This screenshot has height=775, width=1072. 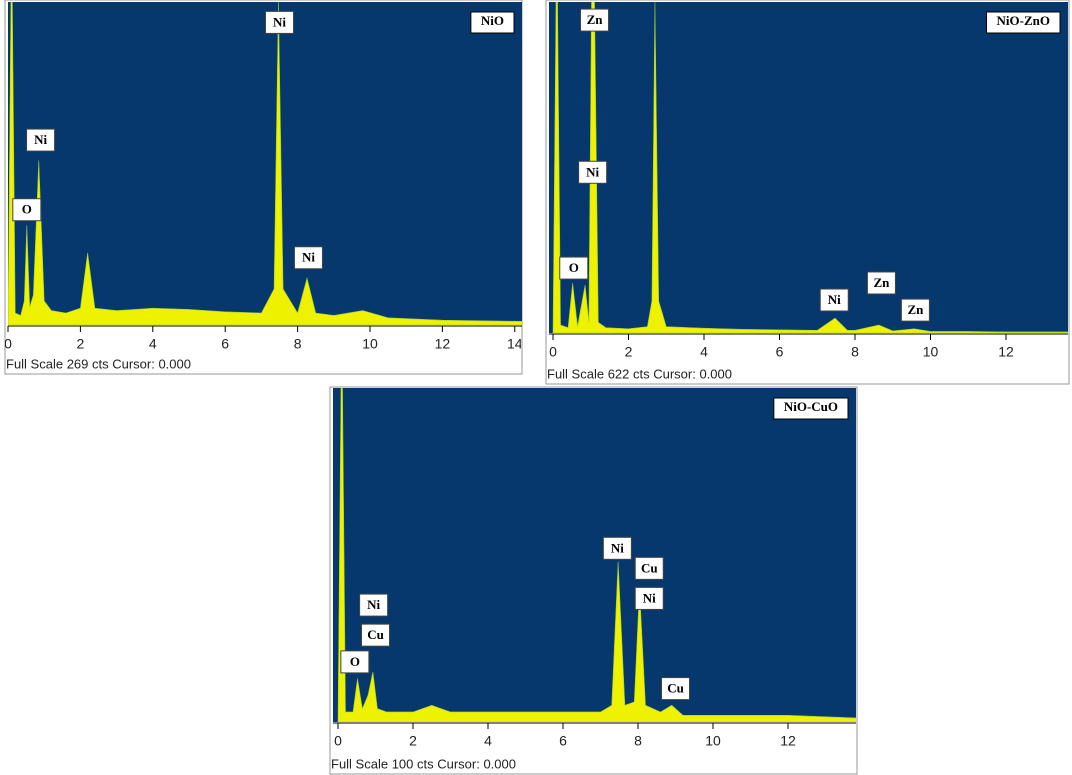 I want to click on x-ticks: 0 2 4 6 8 10 12 1, so click(x=600, y=736).